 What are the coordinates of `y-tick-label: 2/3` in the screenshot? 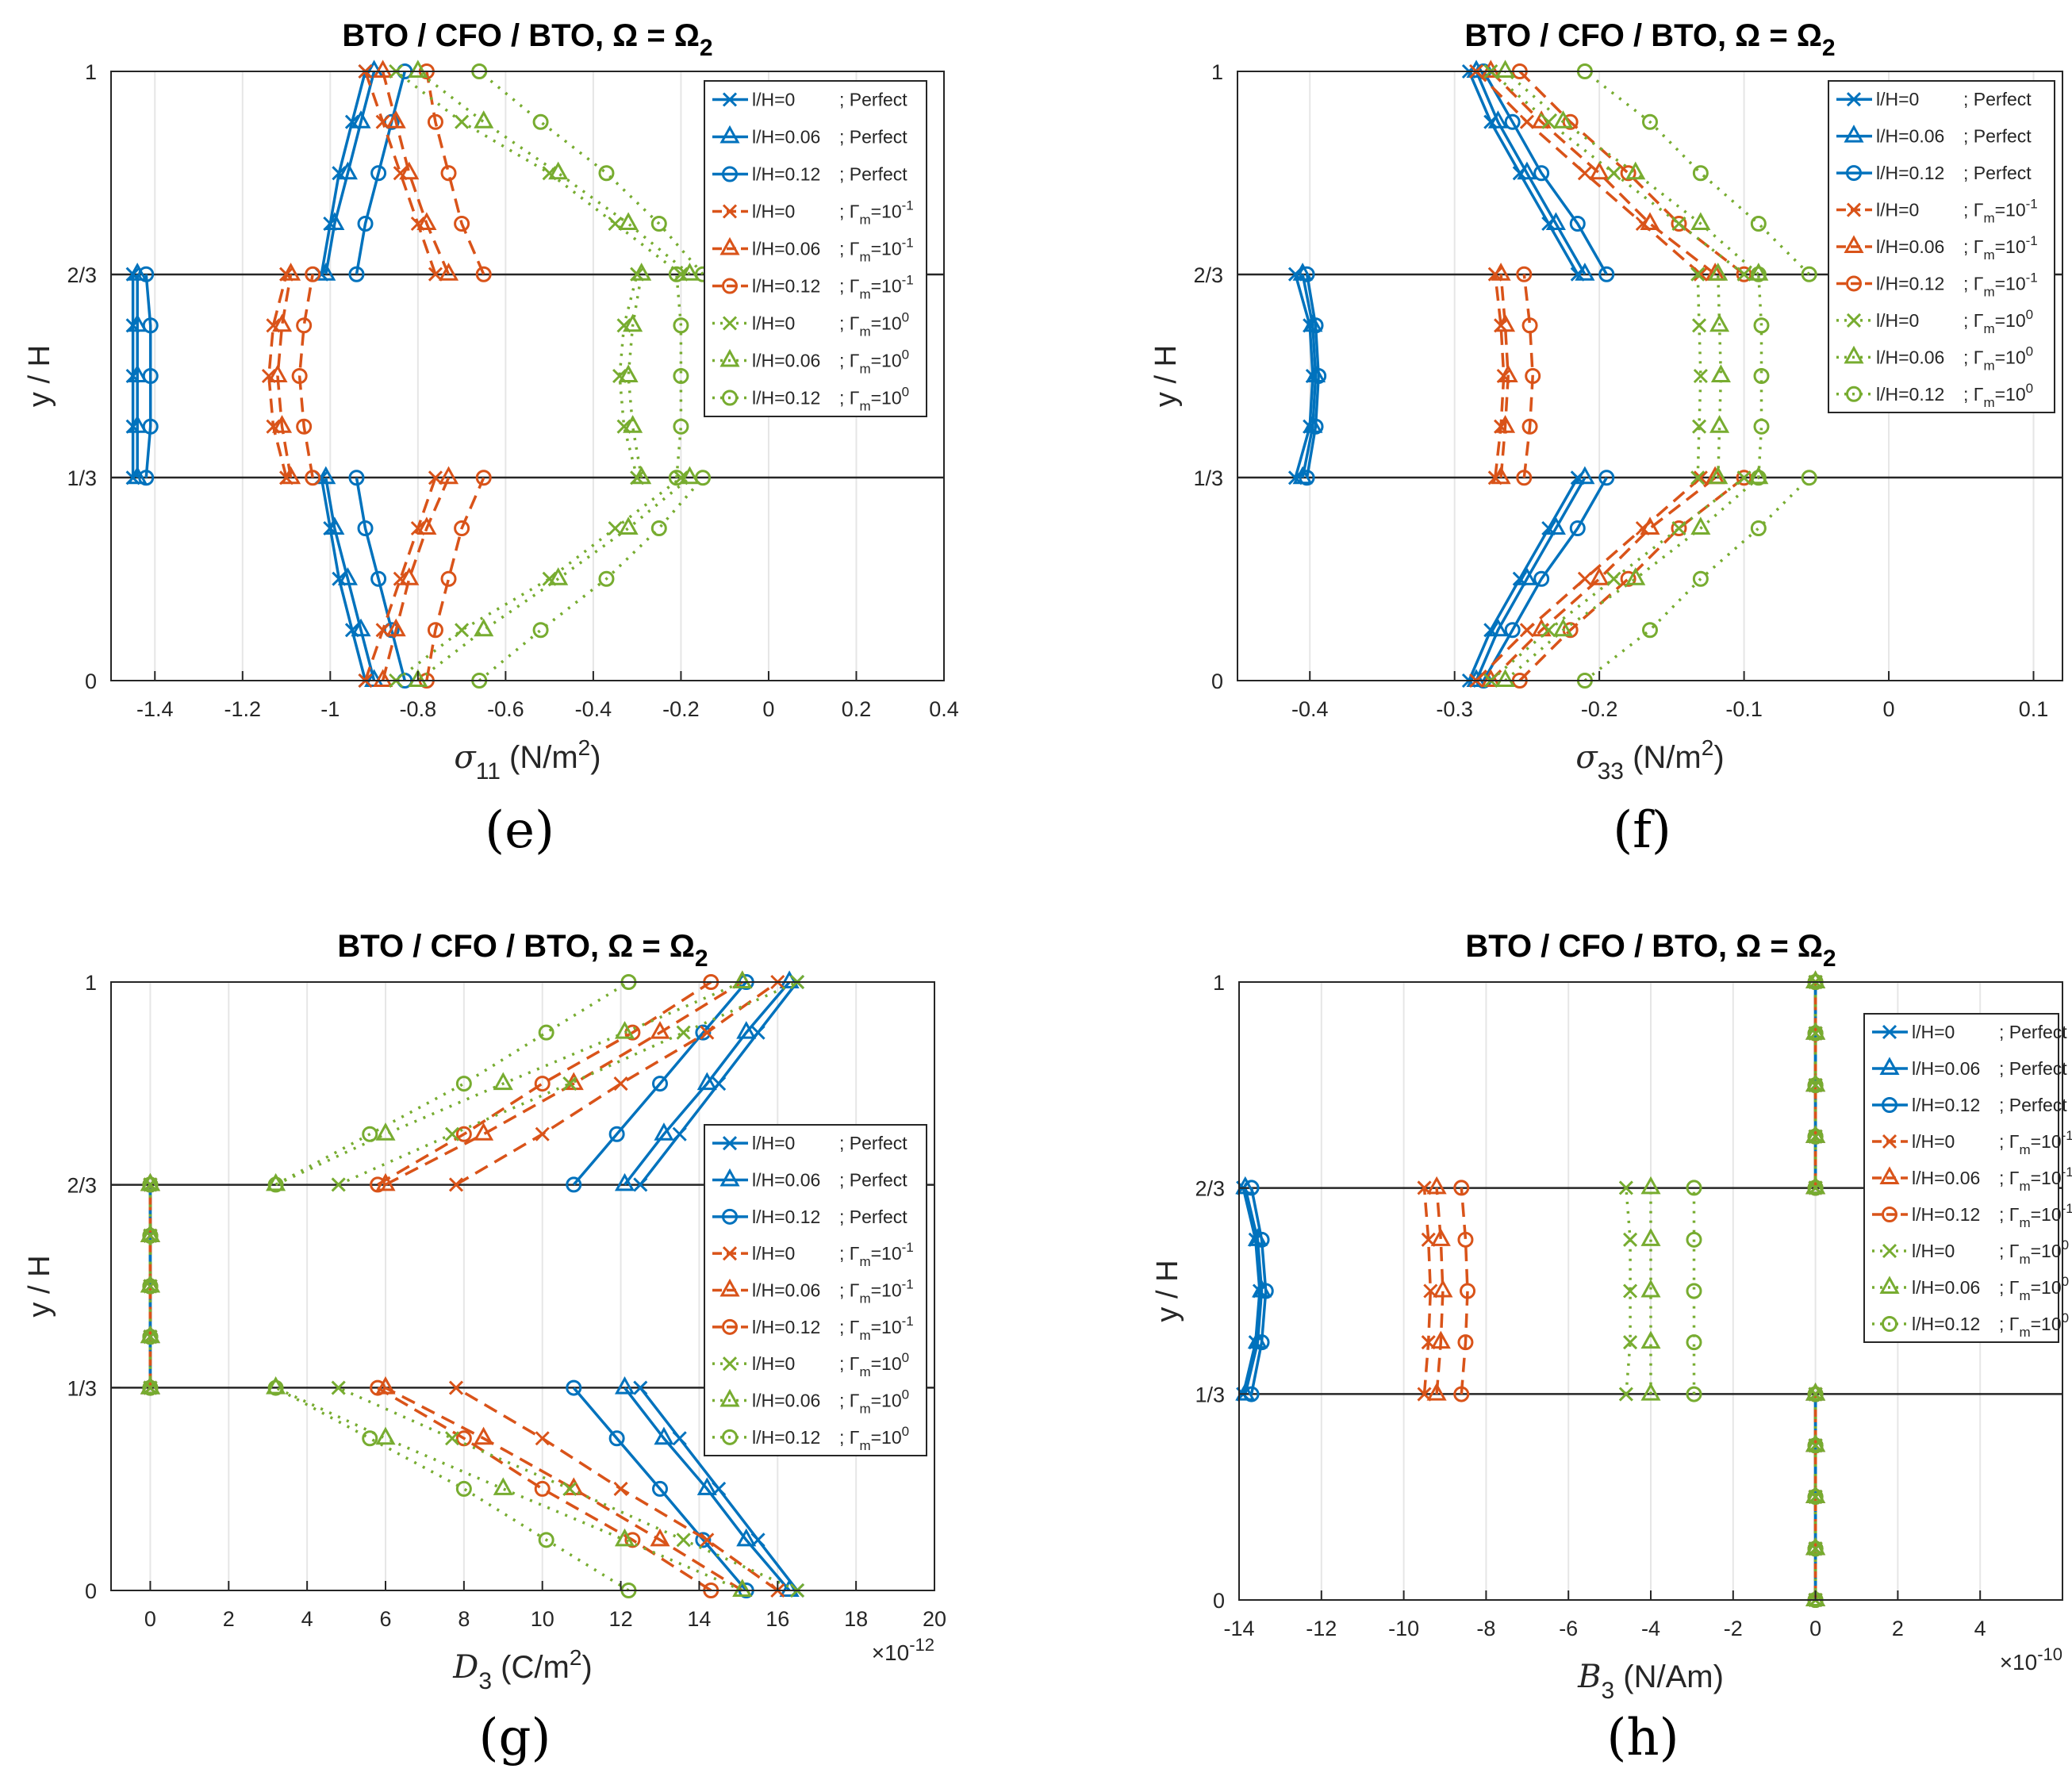 It's located at (82, 275).